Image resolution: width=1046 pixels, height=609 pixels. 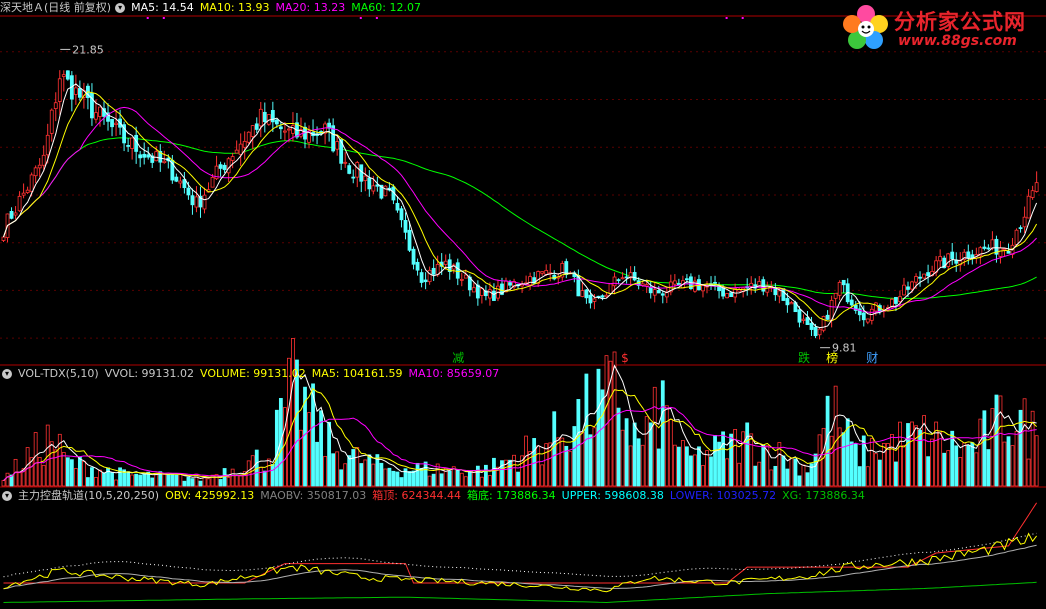 What do you see at coordinates (56, 7) in the screenshot?
I see `stock-title: 深天地Ａ(日线 前复权)` at bounding box center [56, 7].